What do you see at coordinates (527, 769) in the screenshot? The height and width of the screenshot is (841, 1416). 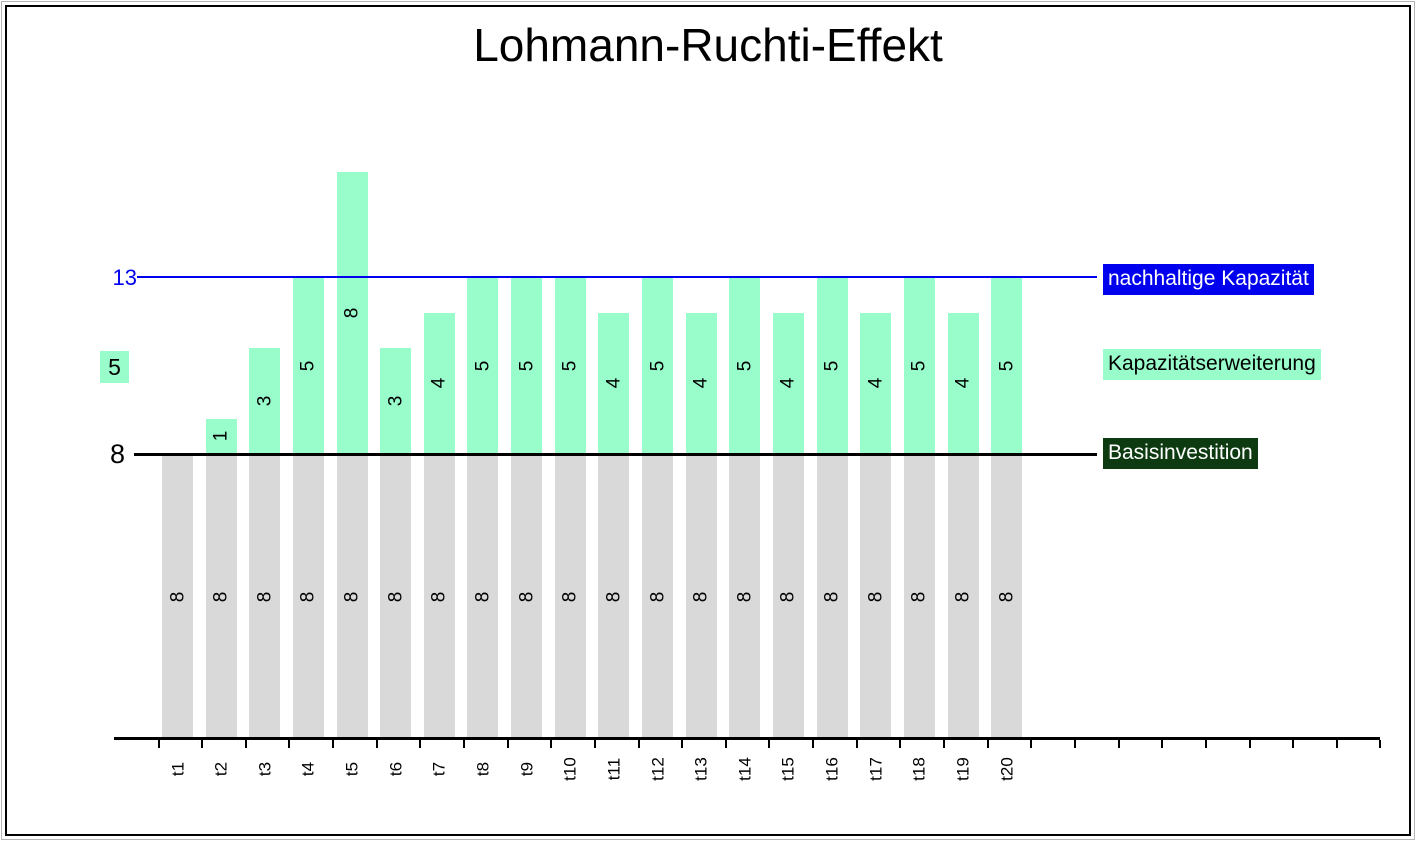 I see `x-axis-label: t9` at bounding box center [527, 769].